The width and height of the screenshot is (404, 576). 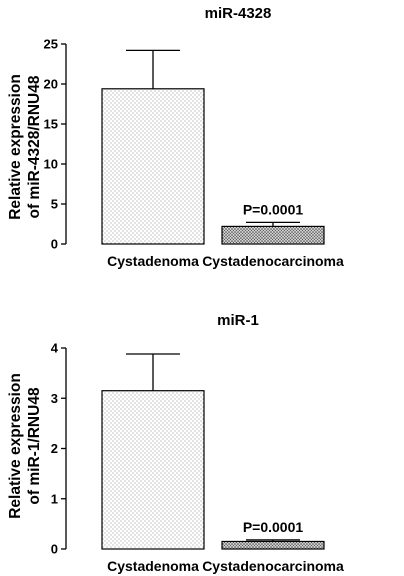 What do you see at coordinates (51, 164) in the screenshot?
I see `y-tick-label: 10` at bounding box center [51, 164].